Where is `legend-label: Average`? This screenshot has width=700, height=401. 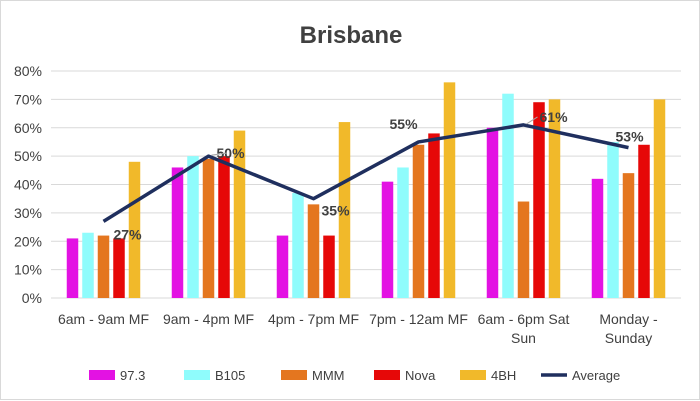
legend-label: Average is located at coordinates (596, 375).